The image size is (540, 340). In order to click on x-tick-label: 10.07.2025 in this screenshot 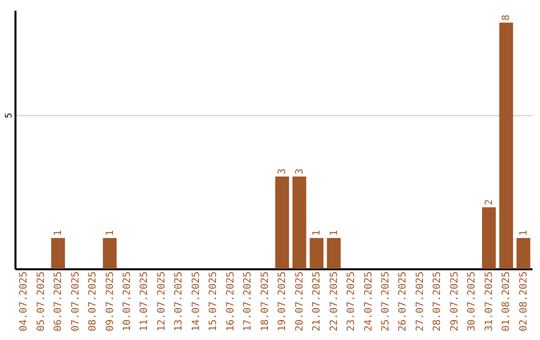, I will do `click(127, 301)`.